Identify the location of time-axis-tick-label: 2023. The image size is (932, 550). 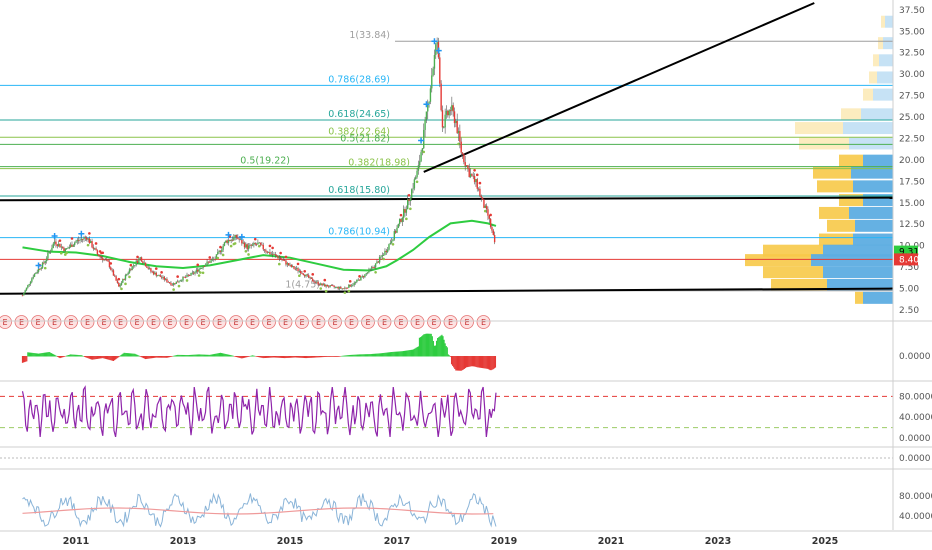
(718, 541).